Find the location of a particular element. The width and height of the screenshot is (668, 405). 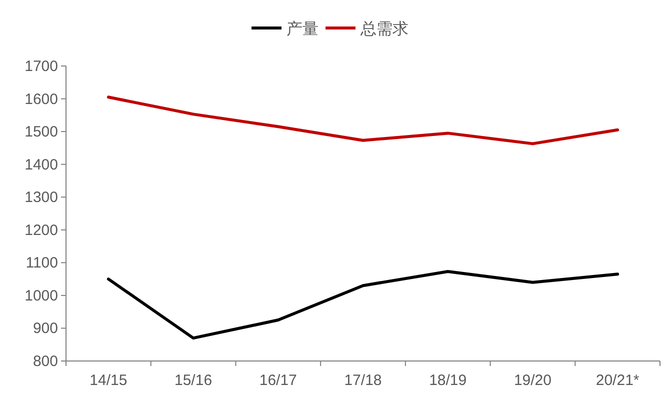

y-tick-label: 1200 is located at coordinates (41, 230).